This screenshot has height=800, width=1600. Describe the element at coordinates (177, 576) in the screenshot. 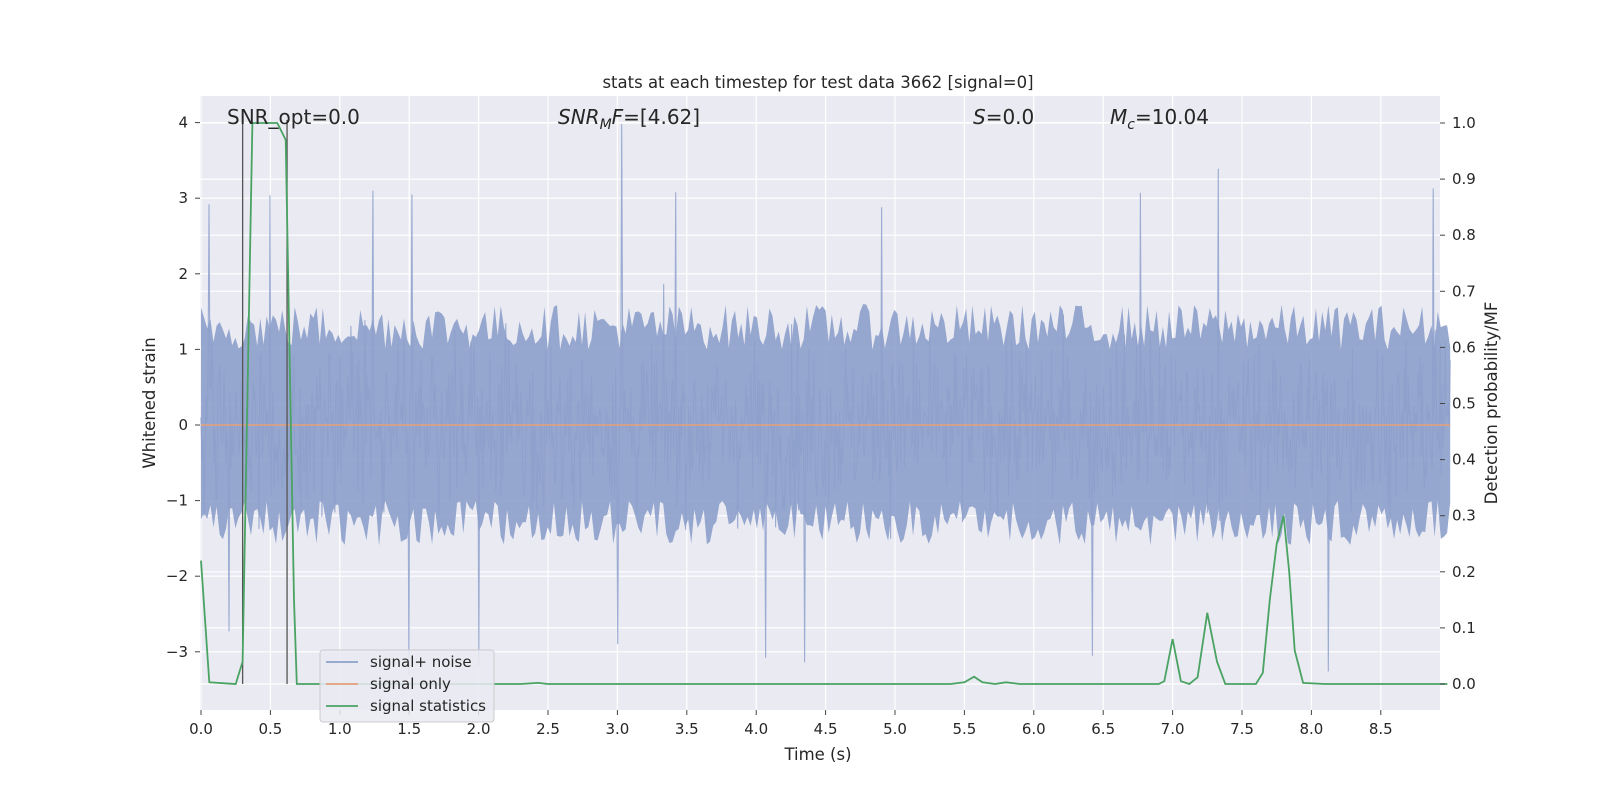

I see `y-left-tick-label: −2` at that location.